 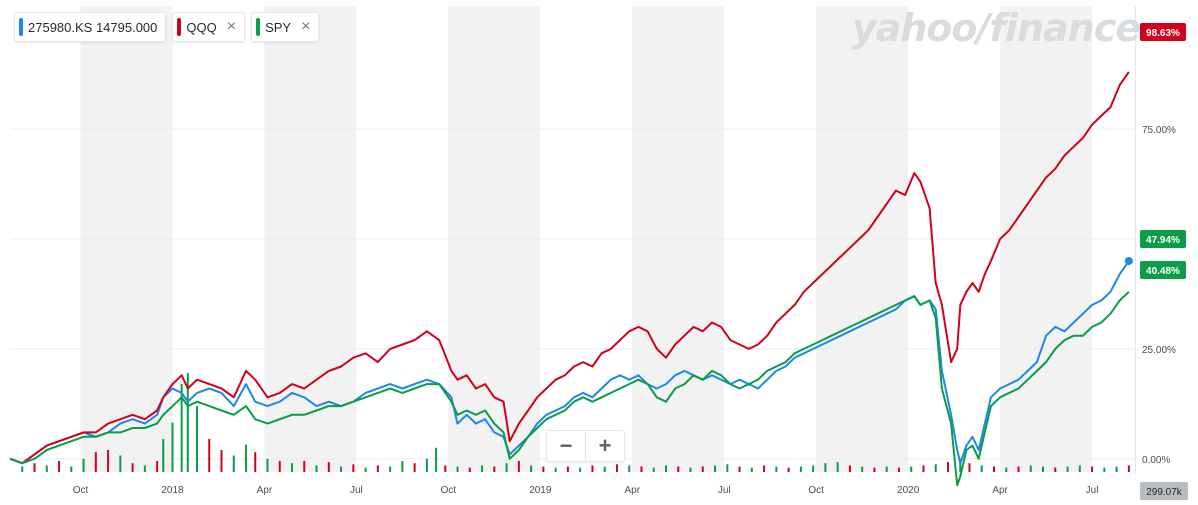 I want to click on legend-item-qqq: QQQ ×, so click(x=209, y=27).